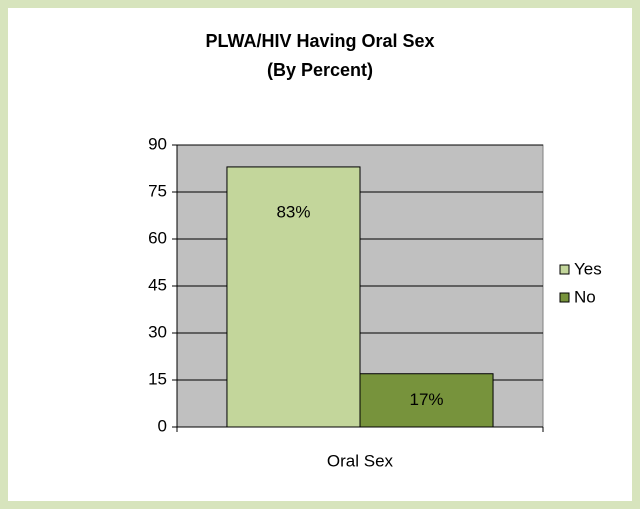 The width and height of the screenshot is (640, 509). I want to click on chart-title: PLWA/HIV Having Oral Sex, so click(319, 41).